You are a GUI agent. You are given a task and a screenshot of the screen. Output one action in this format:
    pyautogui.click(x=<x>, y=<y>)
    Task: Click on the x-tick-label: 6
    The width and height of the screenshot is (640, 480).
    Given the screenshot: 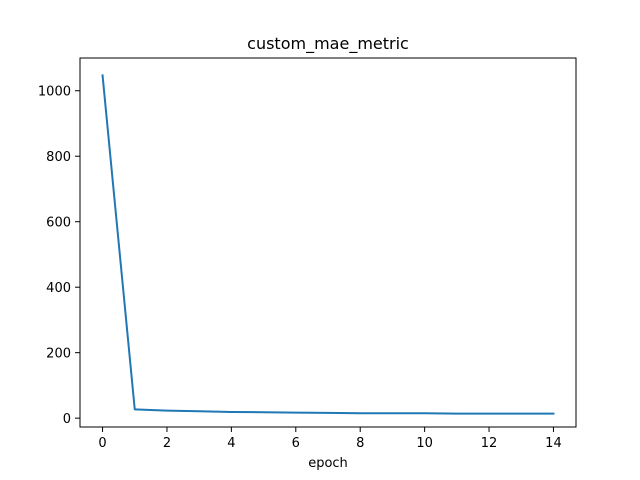 What is the action you would take?
    pyautogui.click(x=296, y=443)
    